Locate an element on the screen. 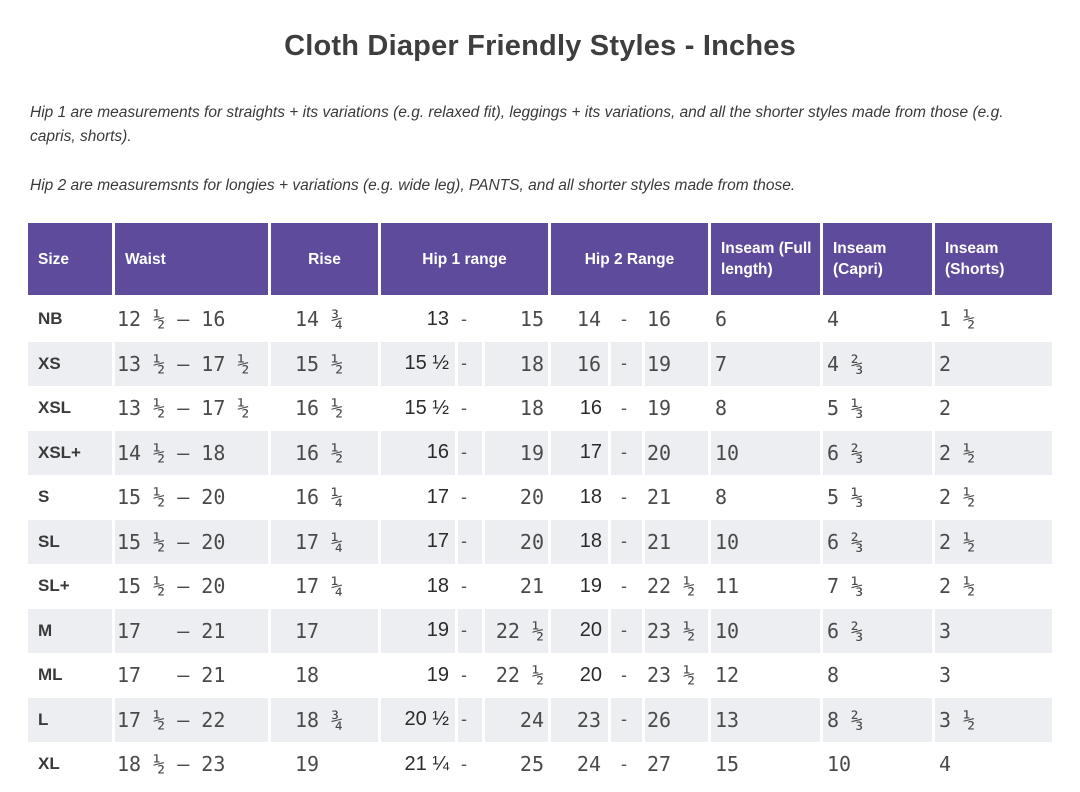 The height and width of the screenshot is (792, 1080). cell-hip1-to: 20 is located at coordinates (531, 497).